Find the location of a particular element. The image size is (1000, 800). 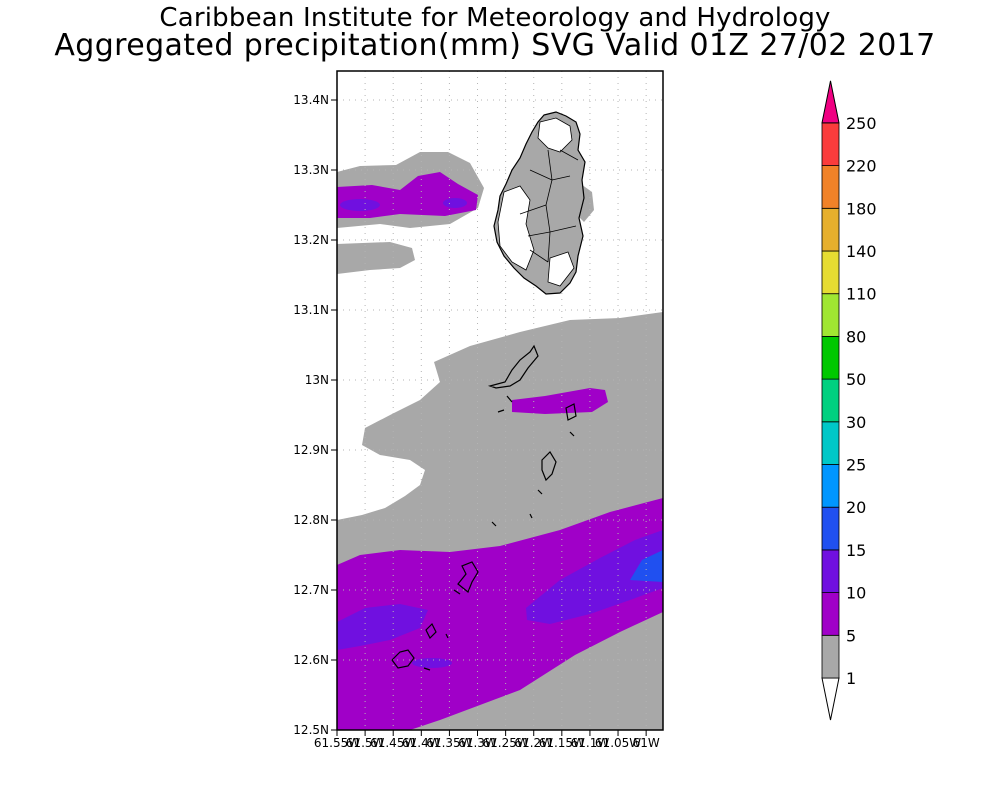

lat-tick-label: 13N is located at coordinates (317, 380).